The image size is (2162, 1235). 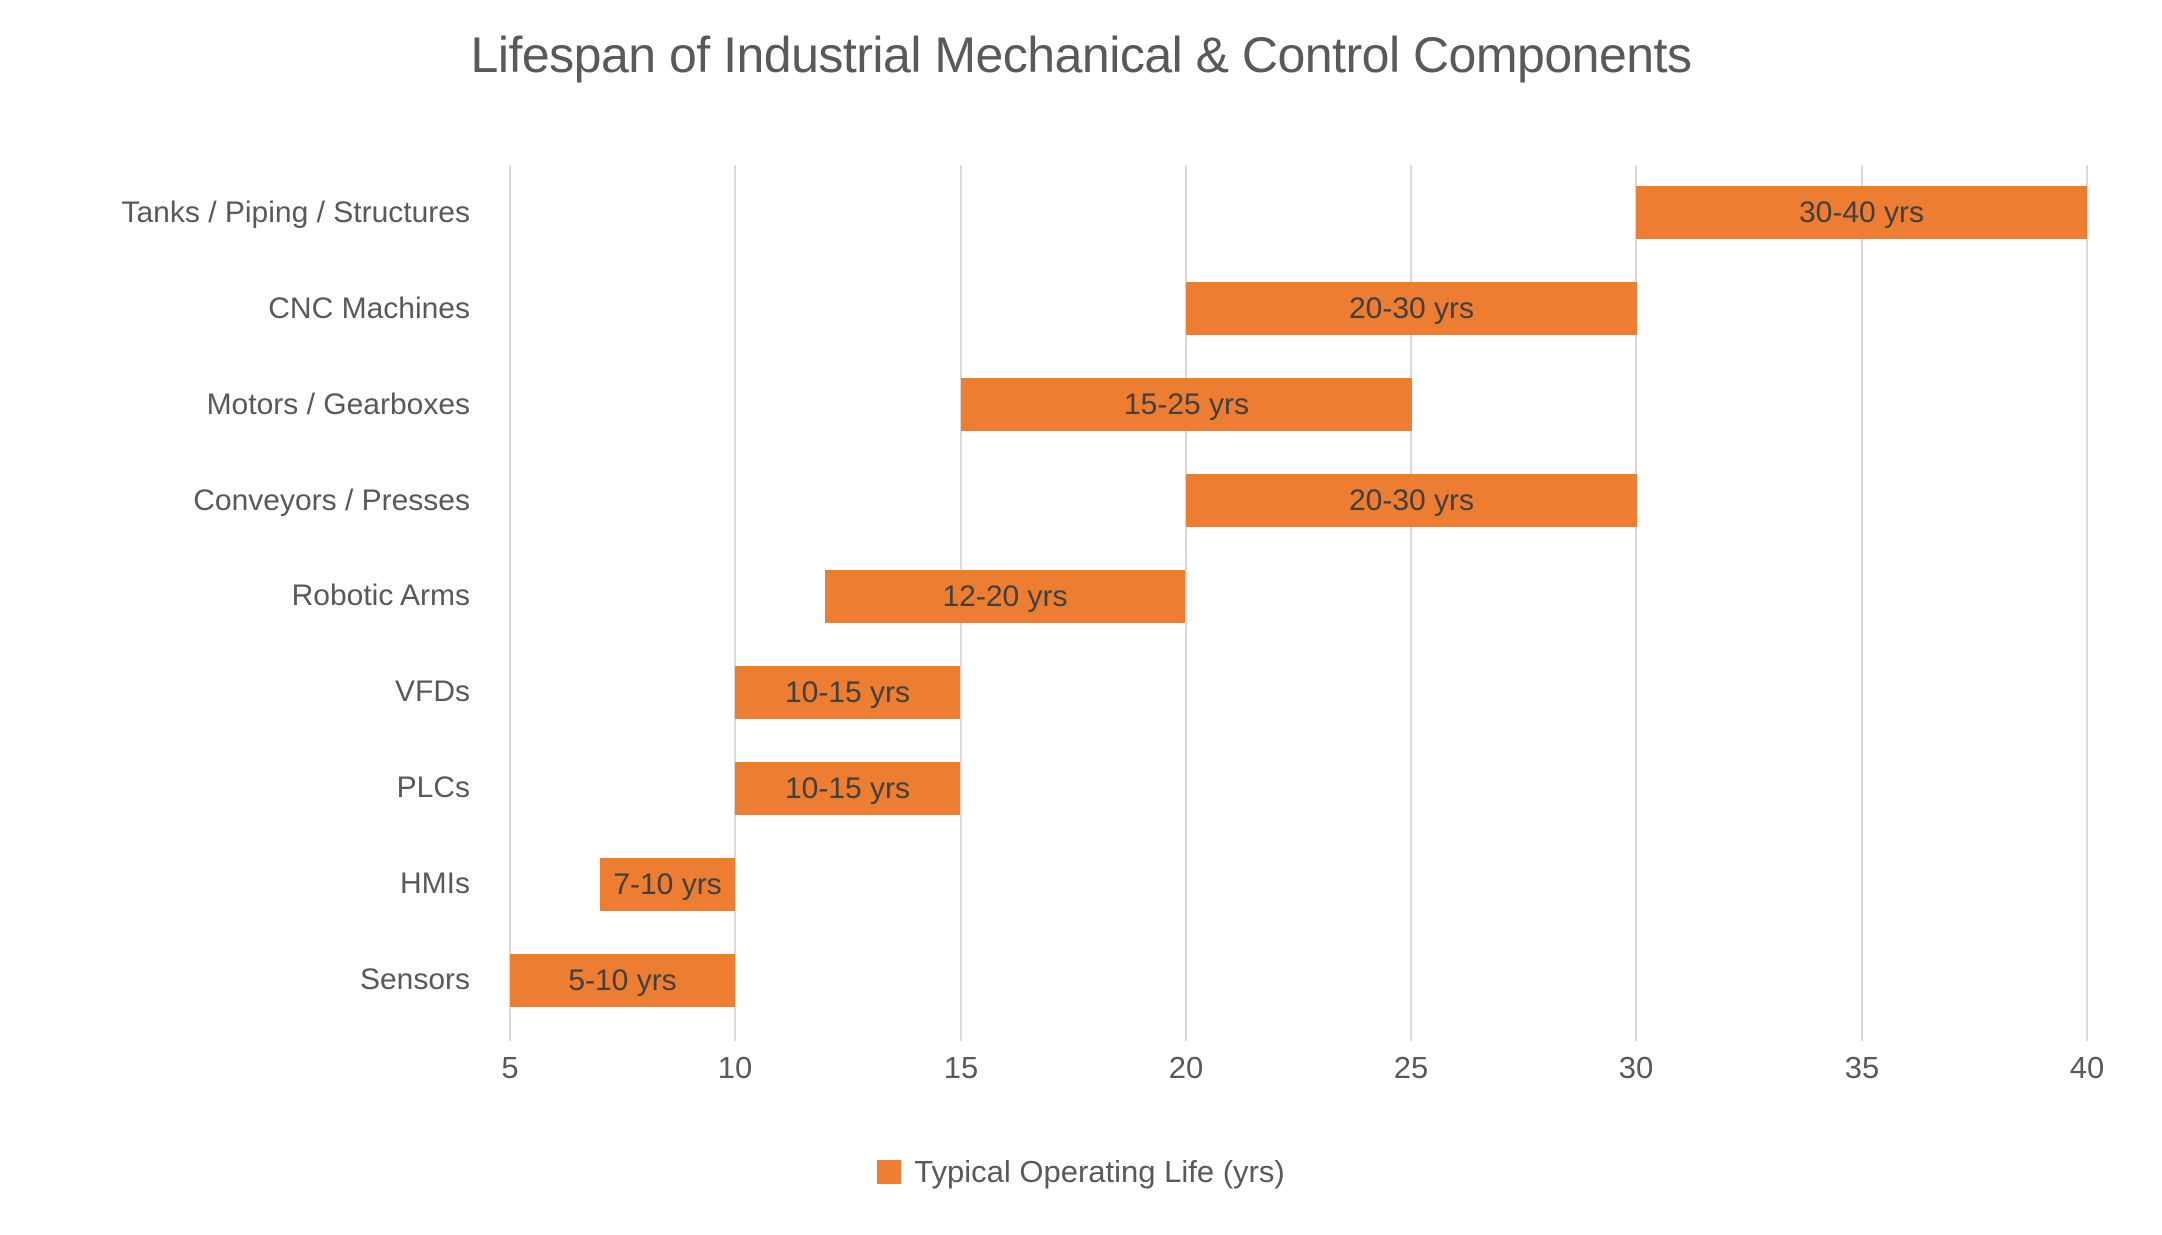 I want to click on bar: 30-40 yrs, so click(x=1861, y=212).